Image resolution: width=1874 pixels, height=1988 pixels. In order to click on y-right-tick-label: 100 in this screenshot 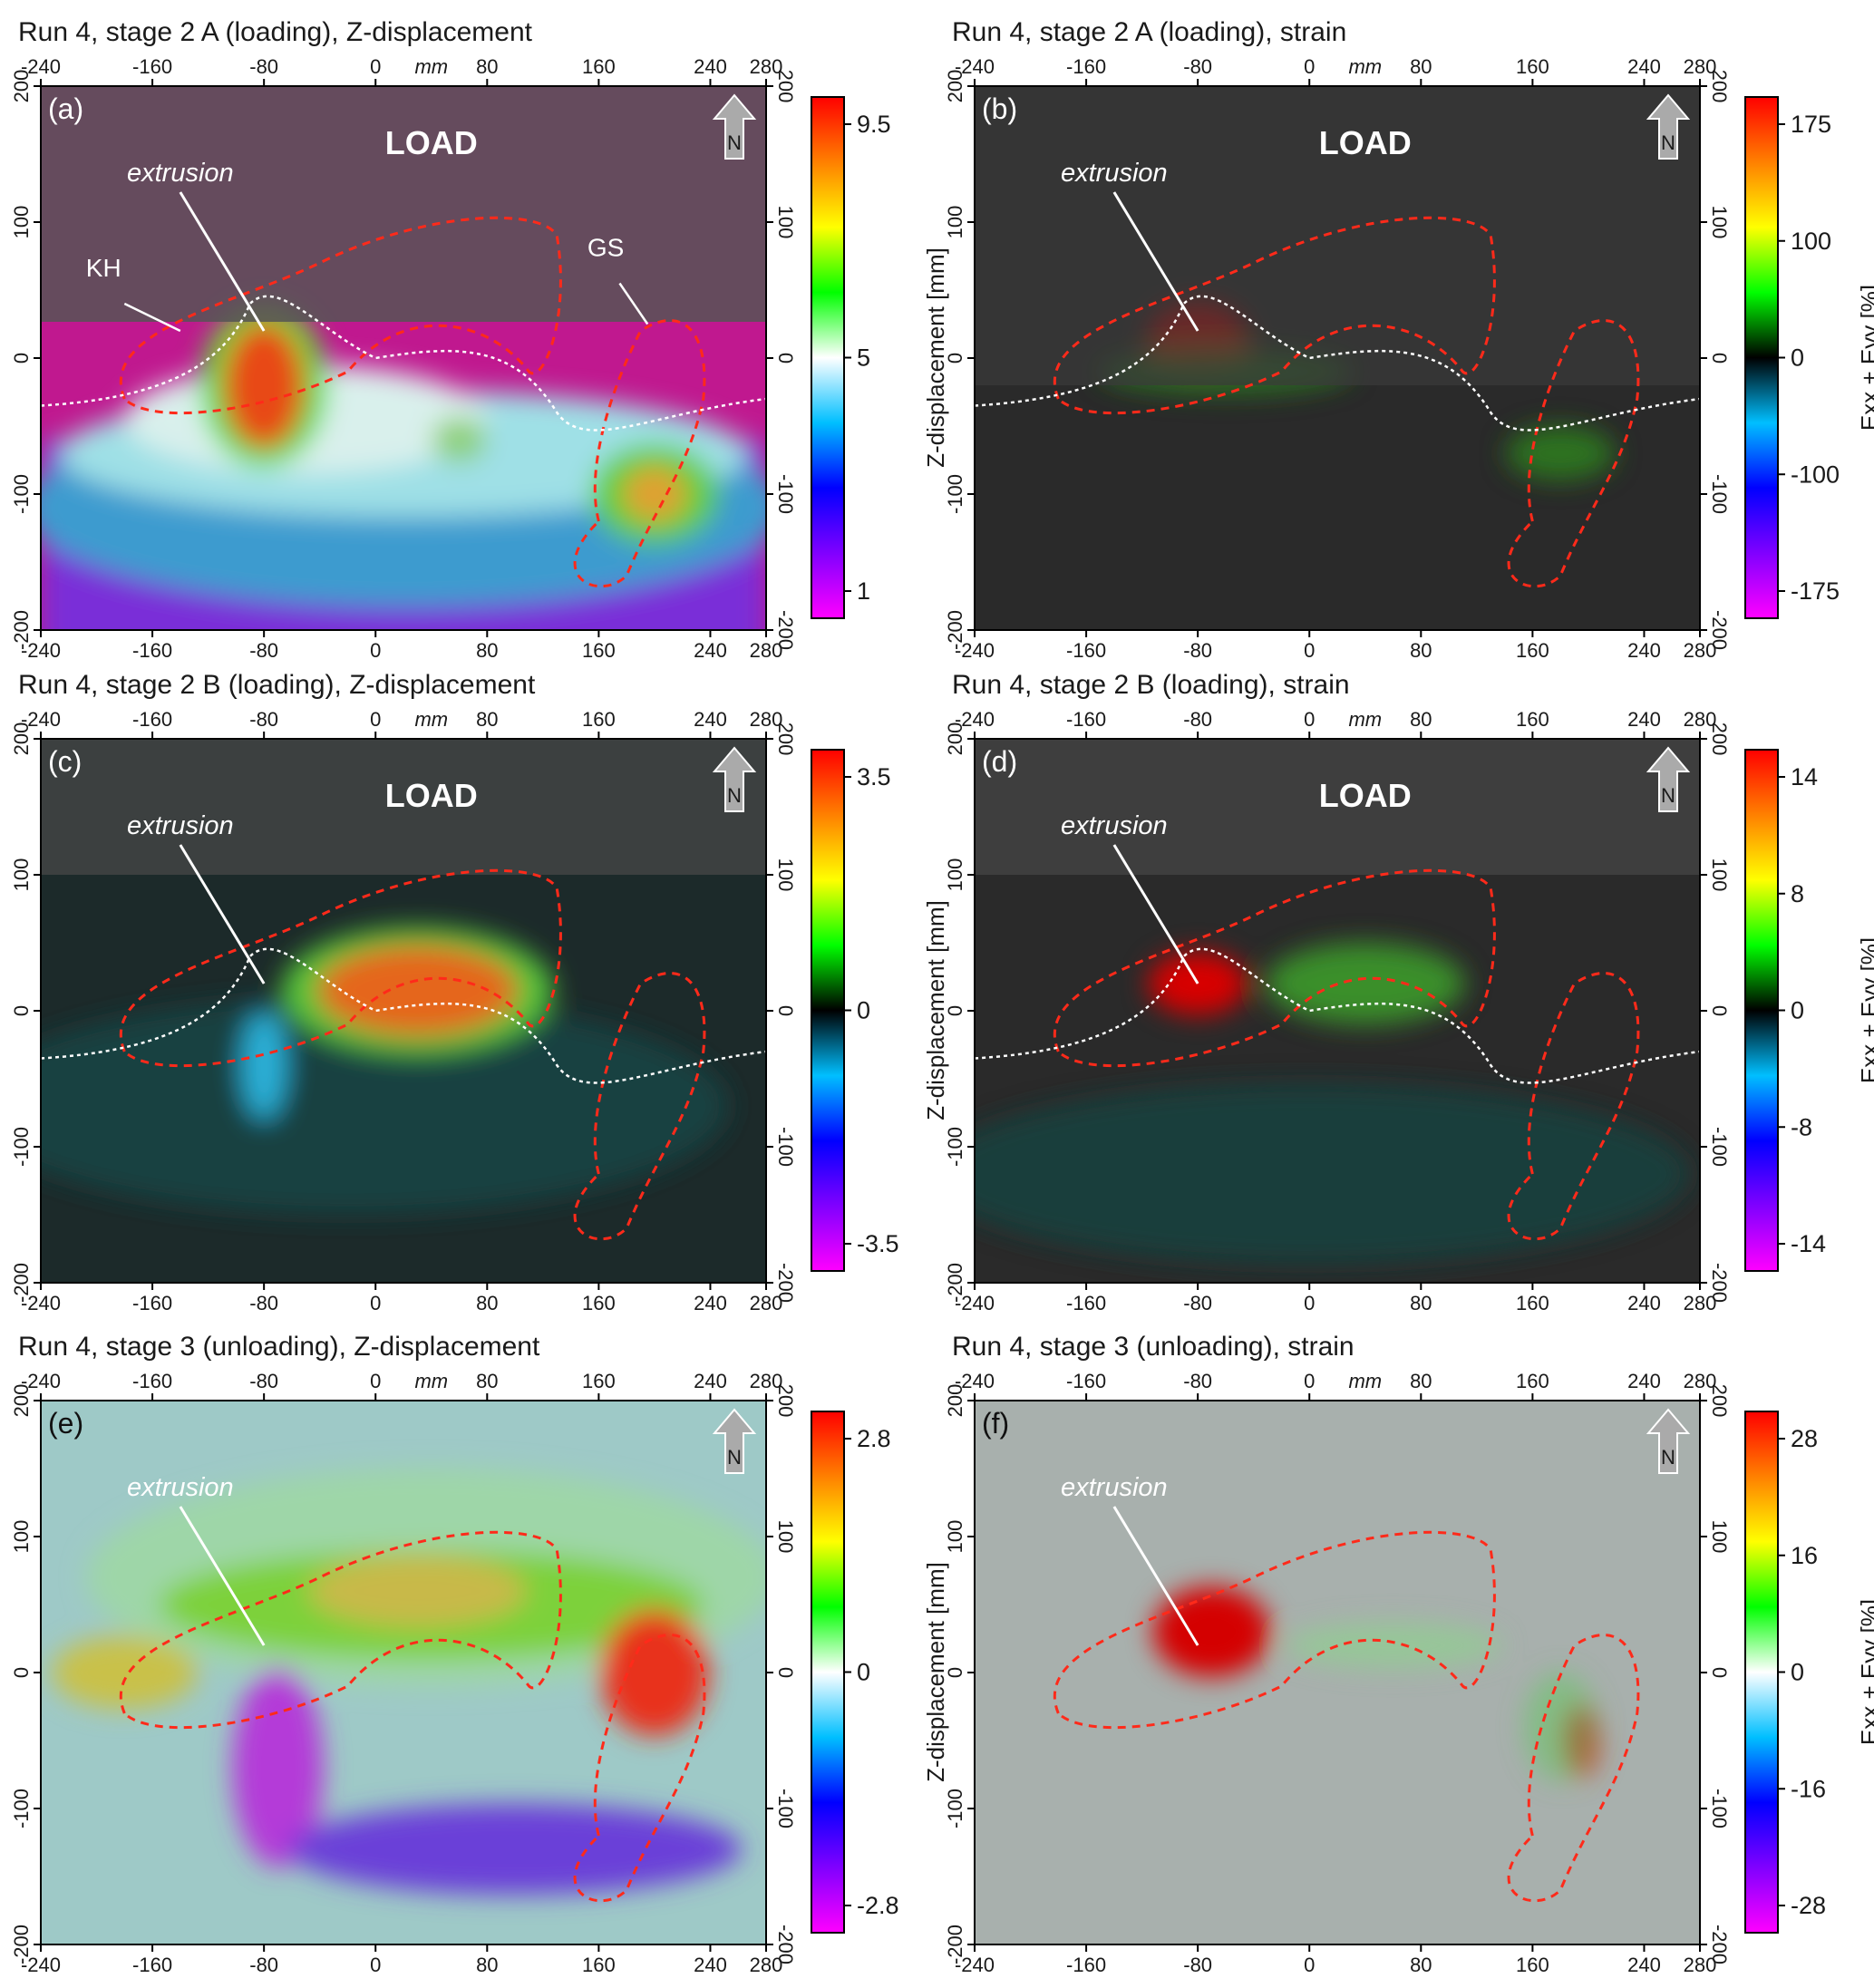, I will do `click(1719, 875)`.